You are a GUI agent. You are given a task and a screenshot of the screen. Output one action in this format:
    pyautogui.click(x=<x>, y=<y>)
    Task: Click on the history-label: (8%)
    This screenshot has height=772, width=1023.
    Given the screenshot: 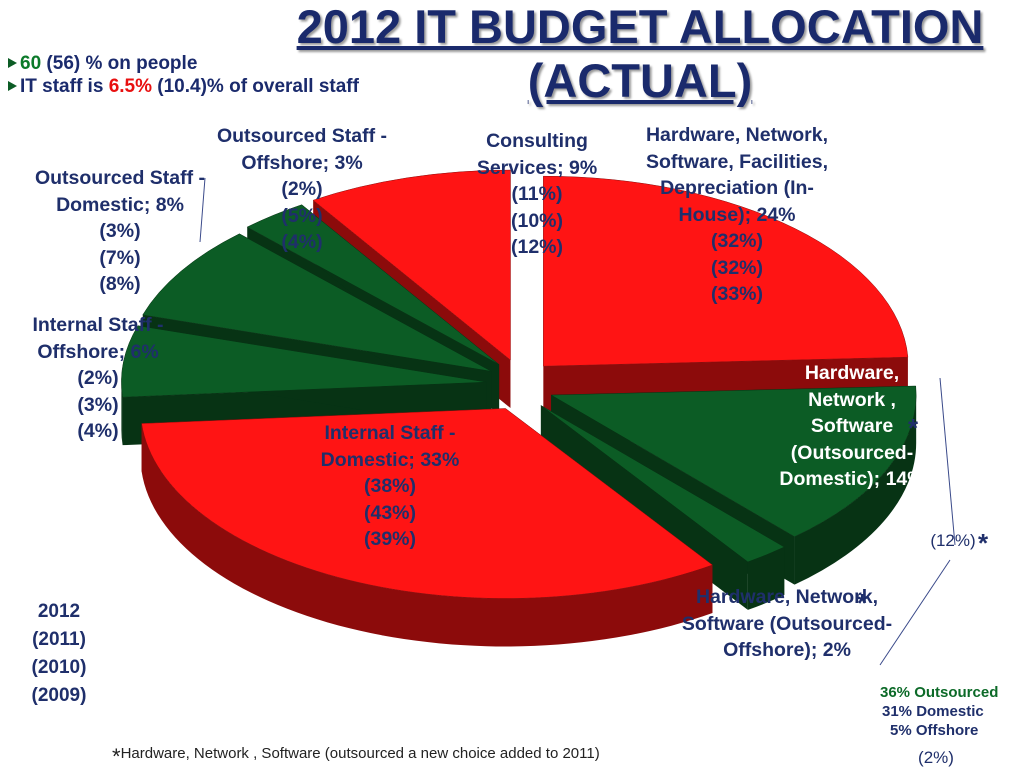 What is the action you would take?
    pyautogui.click(x=120, y=284)
    